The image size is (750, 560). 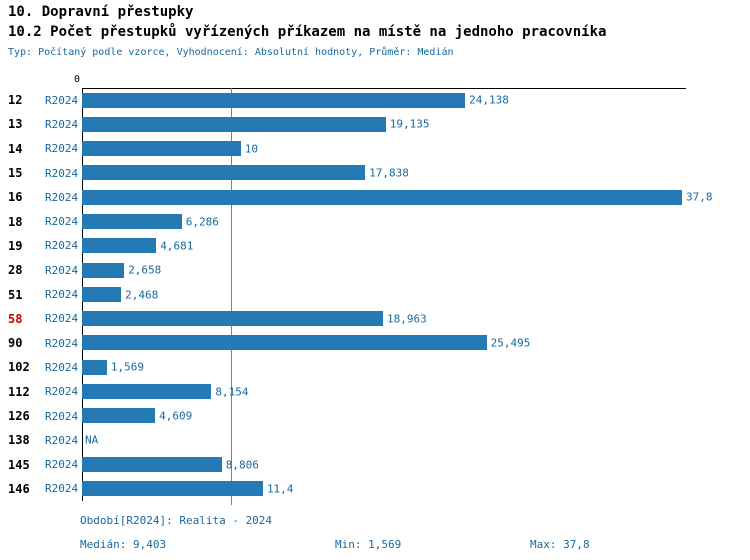 What do you see at coordinates (145, 270) in the screenshot?
I see `value-label: 2,658` at bounding box center [145, 270].